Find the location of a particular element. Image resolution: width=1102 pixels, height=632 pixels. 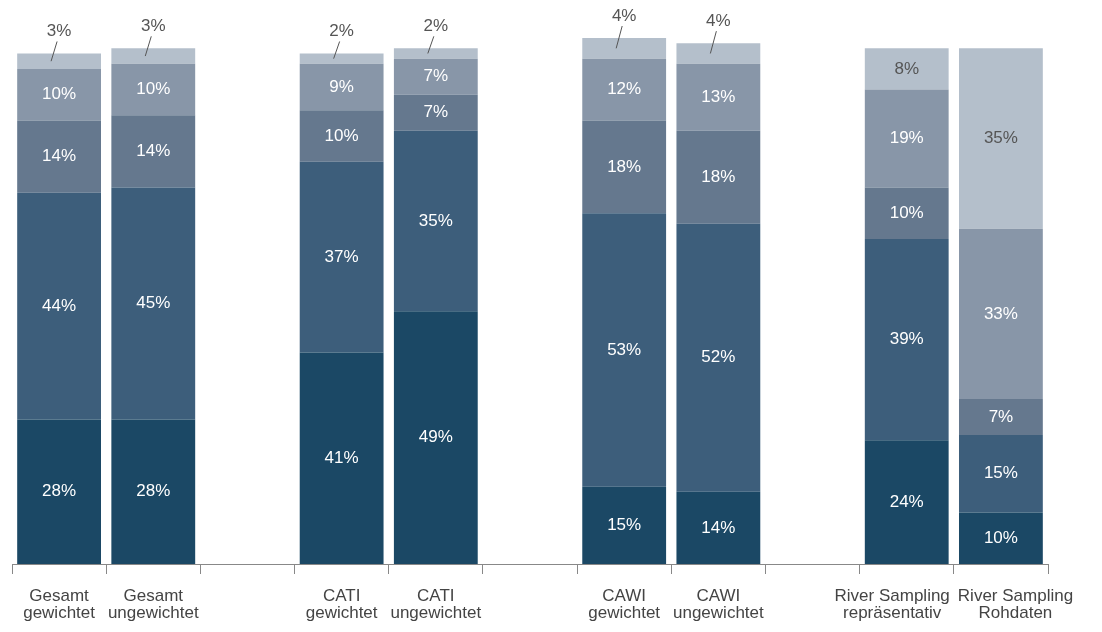

data-label: 39% is located at coordinates (906, 339).